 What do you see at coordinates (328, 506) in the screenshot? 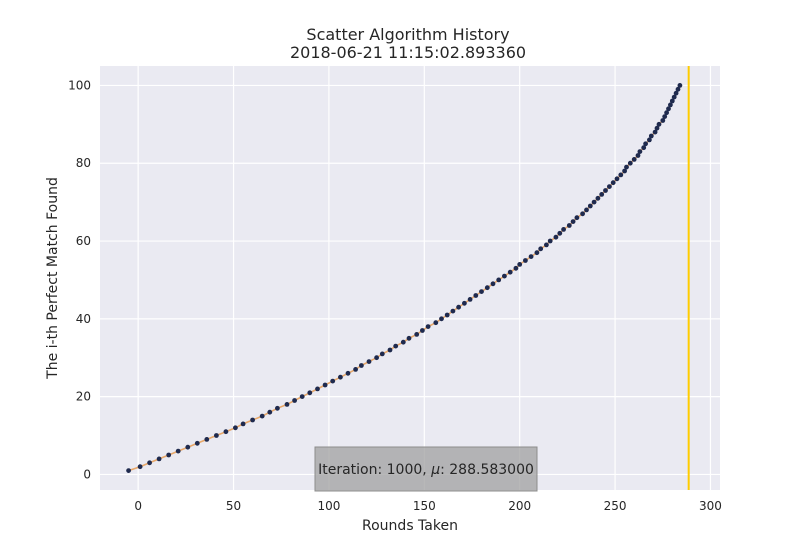
I see `x-tick-label: 100` at bounding box center [328, 506].